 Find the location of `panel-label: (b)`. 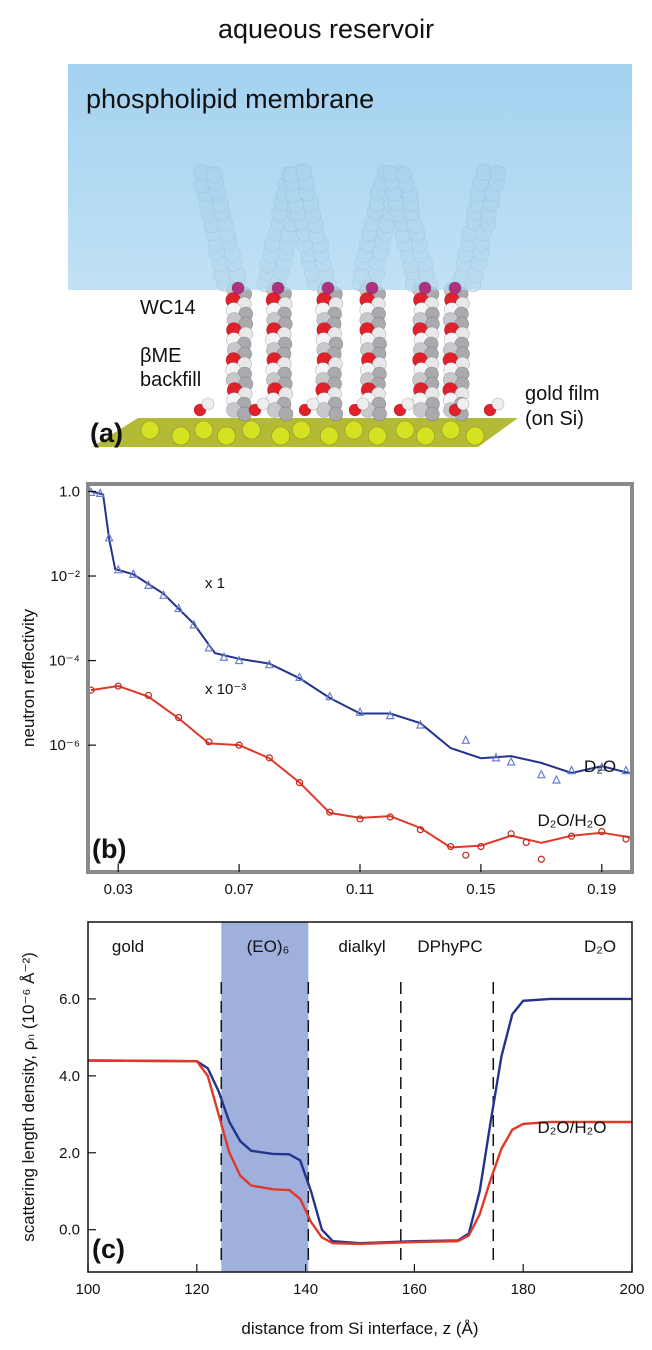

panel-label: (b) is located at coordinates (109, 849).